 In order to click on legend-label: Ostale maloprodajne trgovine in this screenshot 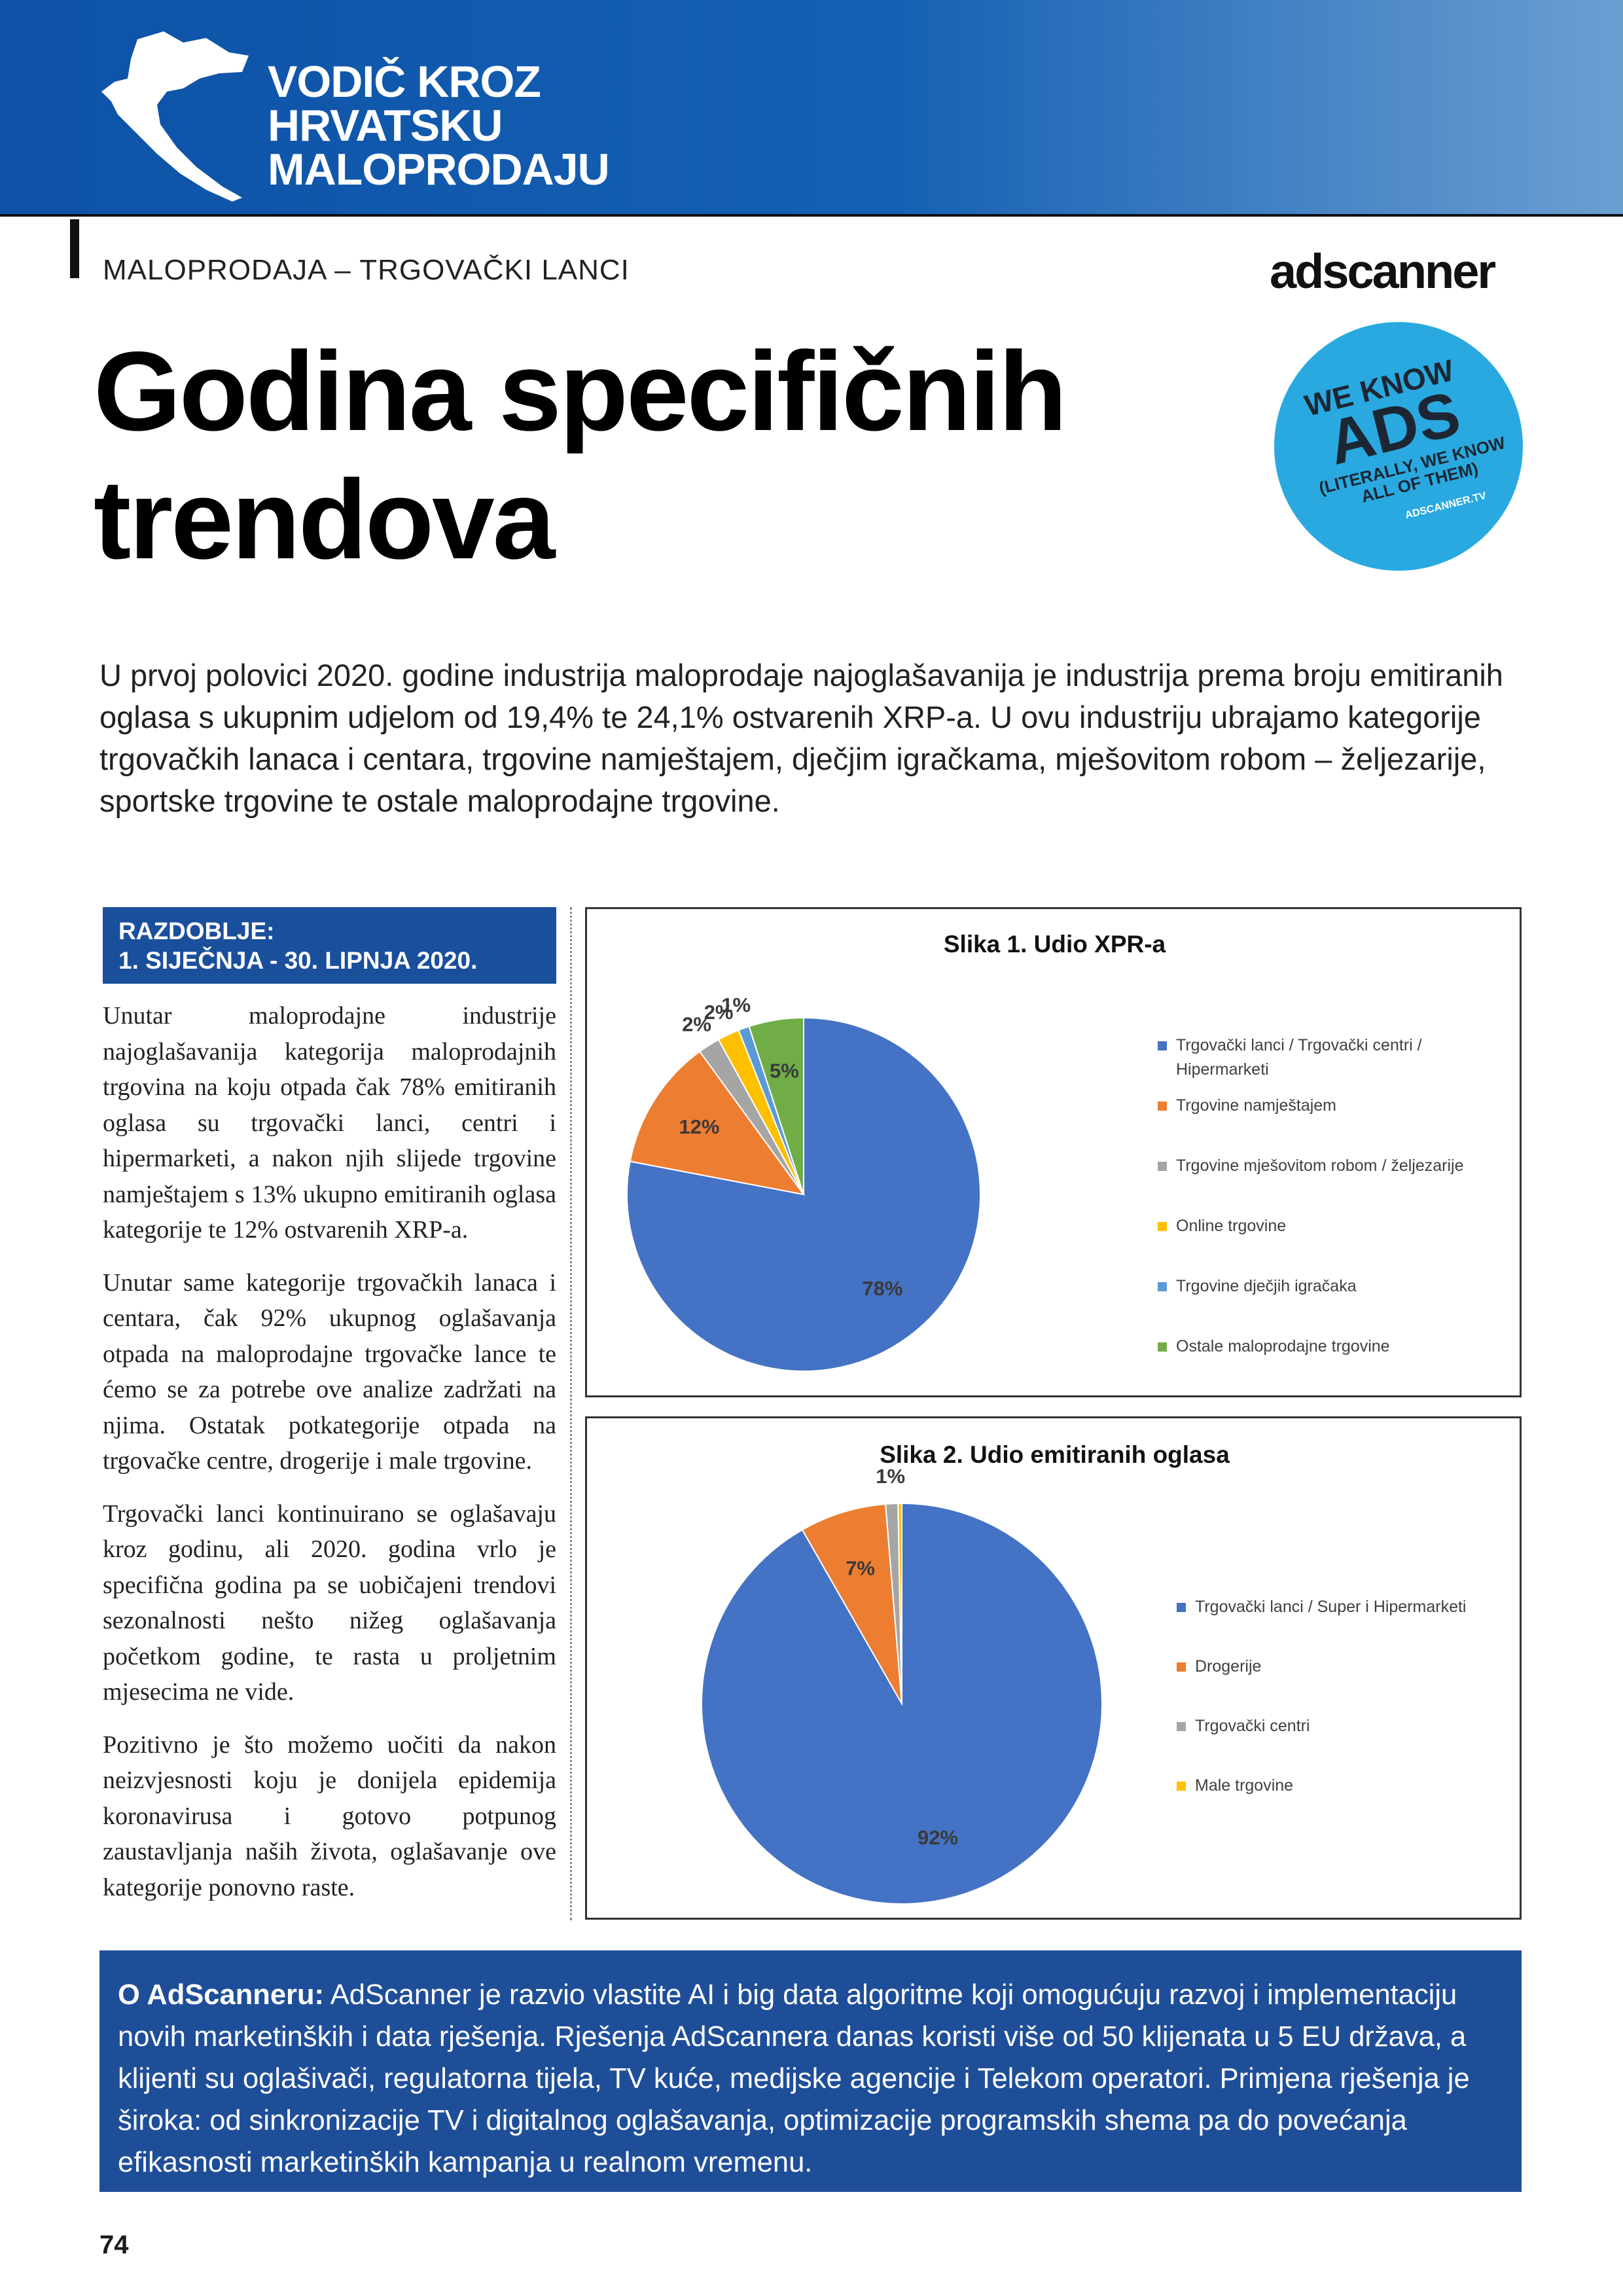, I will do `click(1283, 1346)`.